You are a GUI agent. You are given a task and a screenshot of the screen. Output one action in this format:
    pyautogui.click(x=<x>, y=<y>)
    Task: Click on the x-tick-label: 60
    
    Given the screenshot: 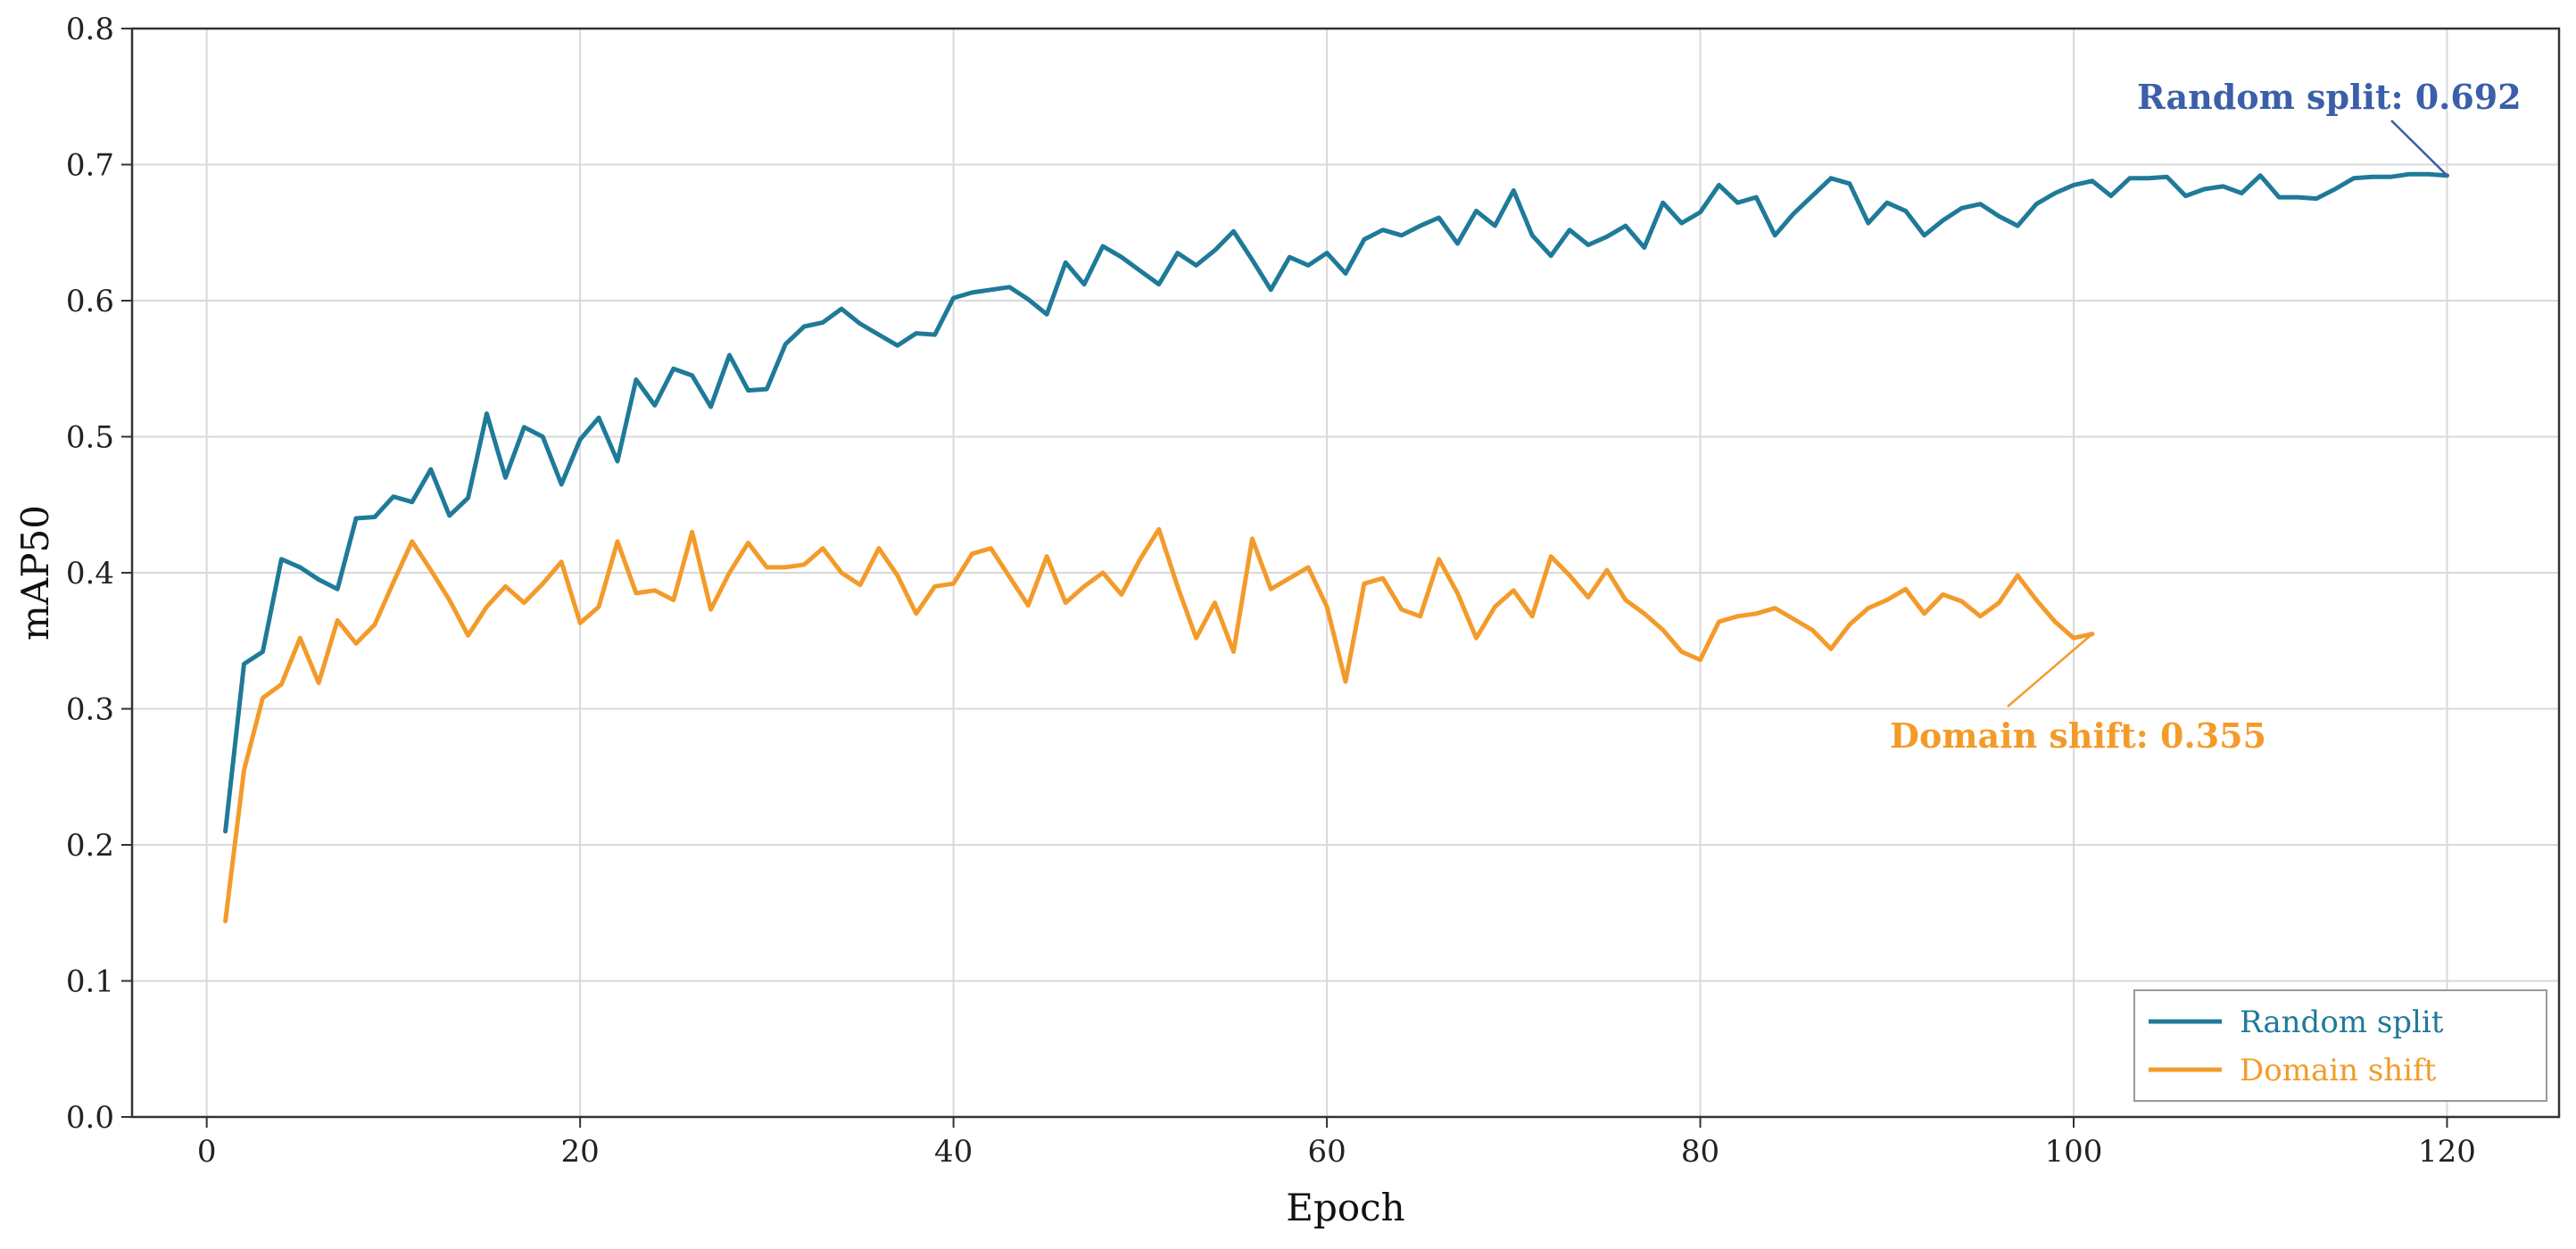 What is the action you would take?
    pyautogui.click(x=1326, y=1152)
    